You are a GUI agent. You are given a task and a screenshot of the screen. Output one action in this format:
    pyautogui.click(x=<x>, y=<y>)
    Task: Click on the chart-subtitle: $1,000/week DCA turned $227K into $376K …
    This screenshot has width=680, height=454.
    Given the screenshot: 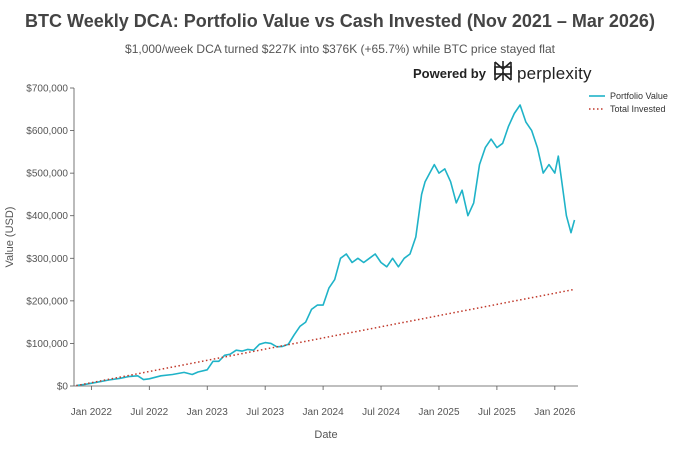 What is the action you would take?
    pyautogui.click(x=340, y=49)
    